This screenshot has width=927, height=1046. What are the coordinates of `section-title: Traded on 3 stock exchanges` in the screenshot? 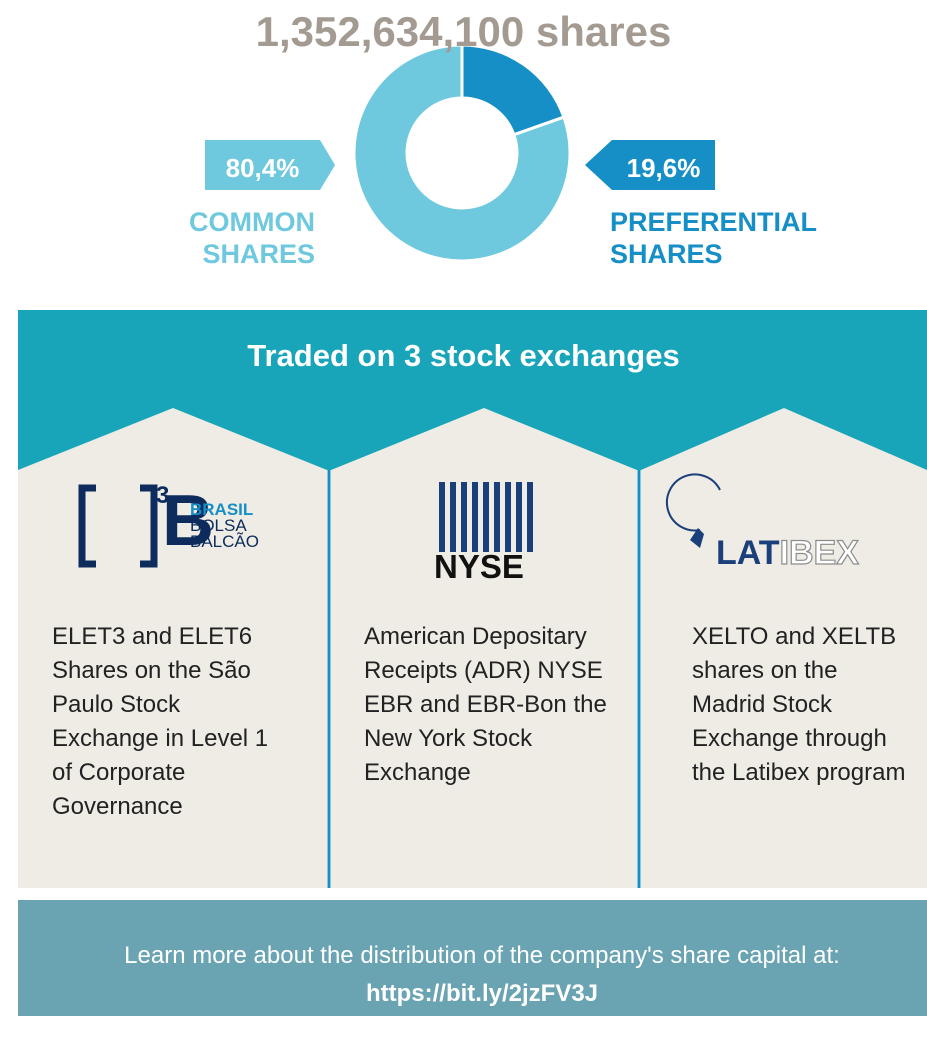 It's located at (463, 355).